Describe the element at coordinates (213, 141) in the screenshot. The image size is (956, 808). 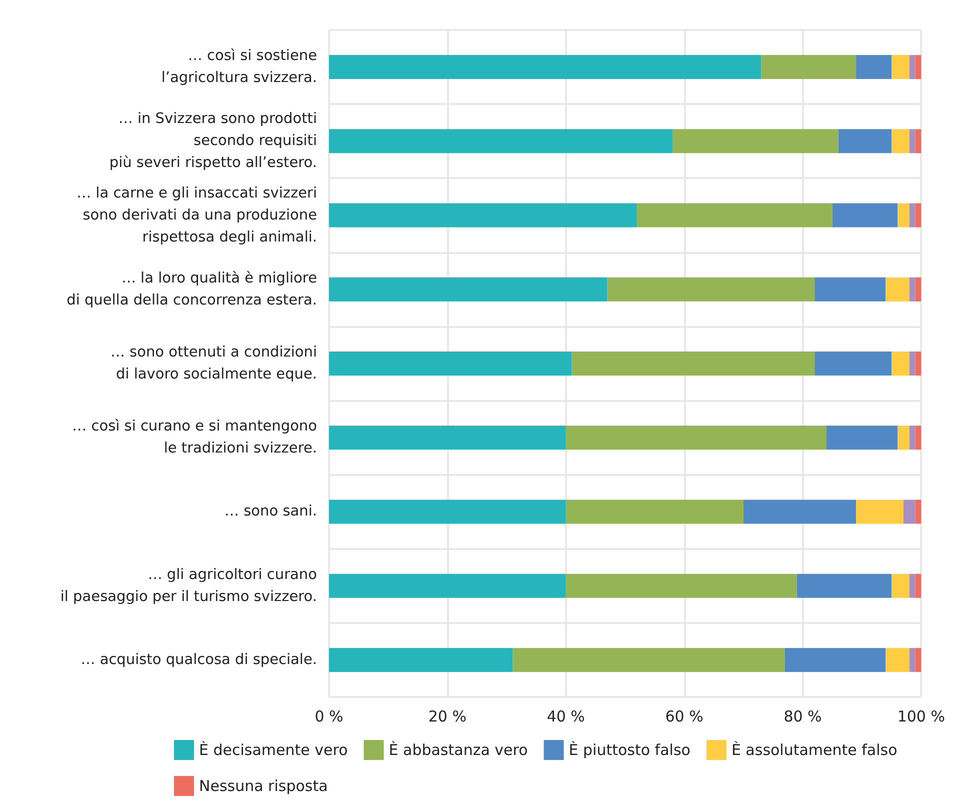
I see `y-tick-label: … in Svizzera sono prodotti secondo requisiti più severi rispetto all’estero.` at that location.